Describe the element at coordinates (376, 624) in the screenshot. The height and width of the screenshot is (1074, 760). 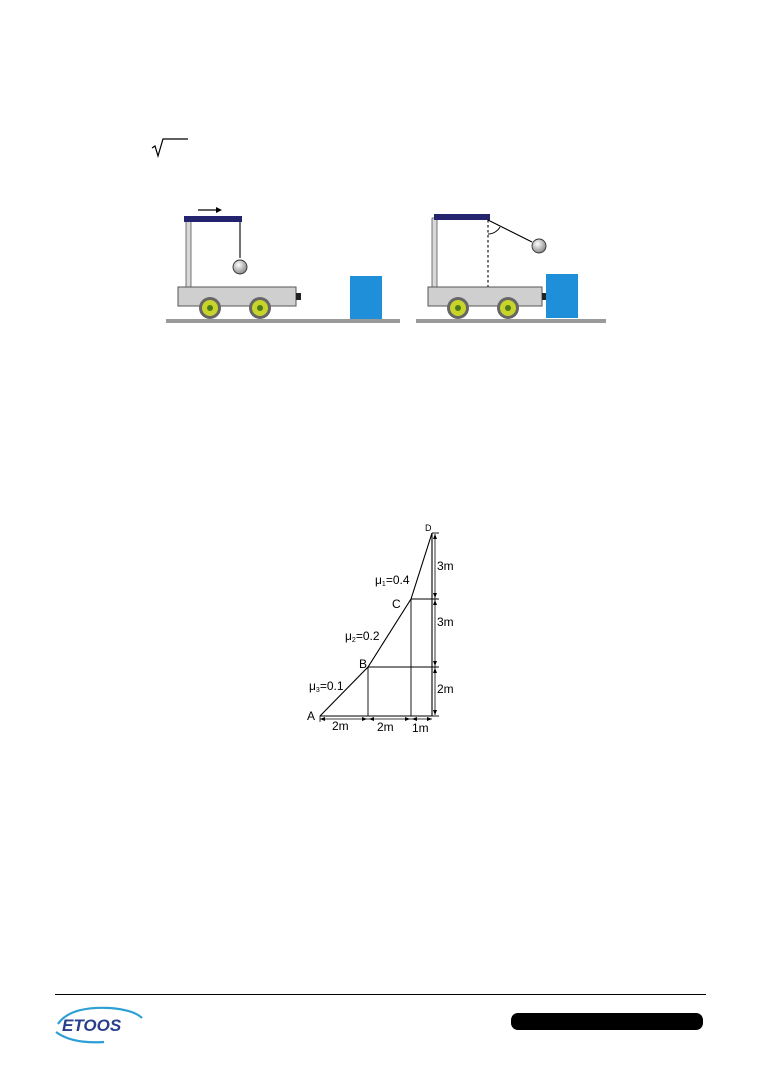
I see `incline-surface` at that location.